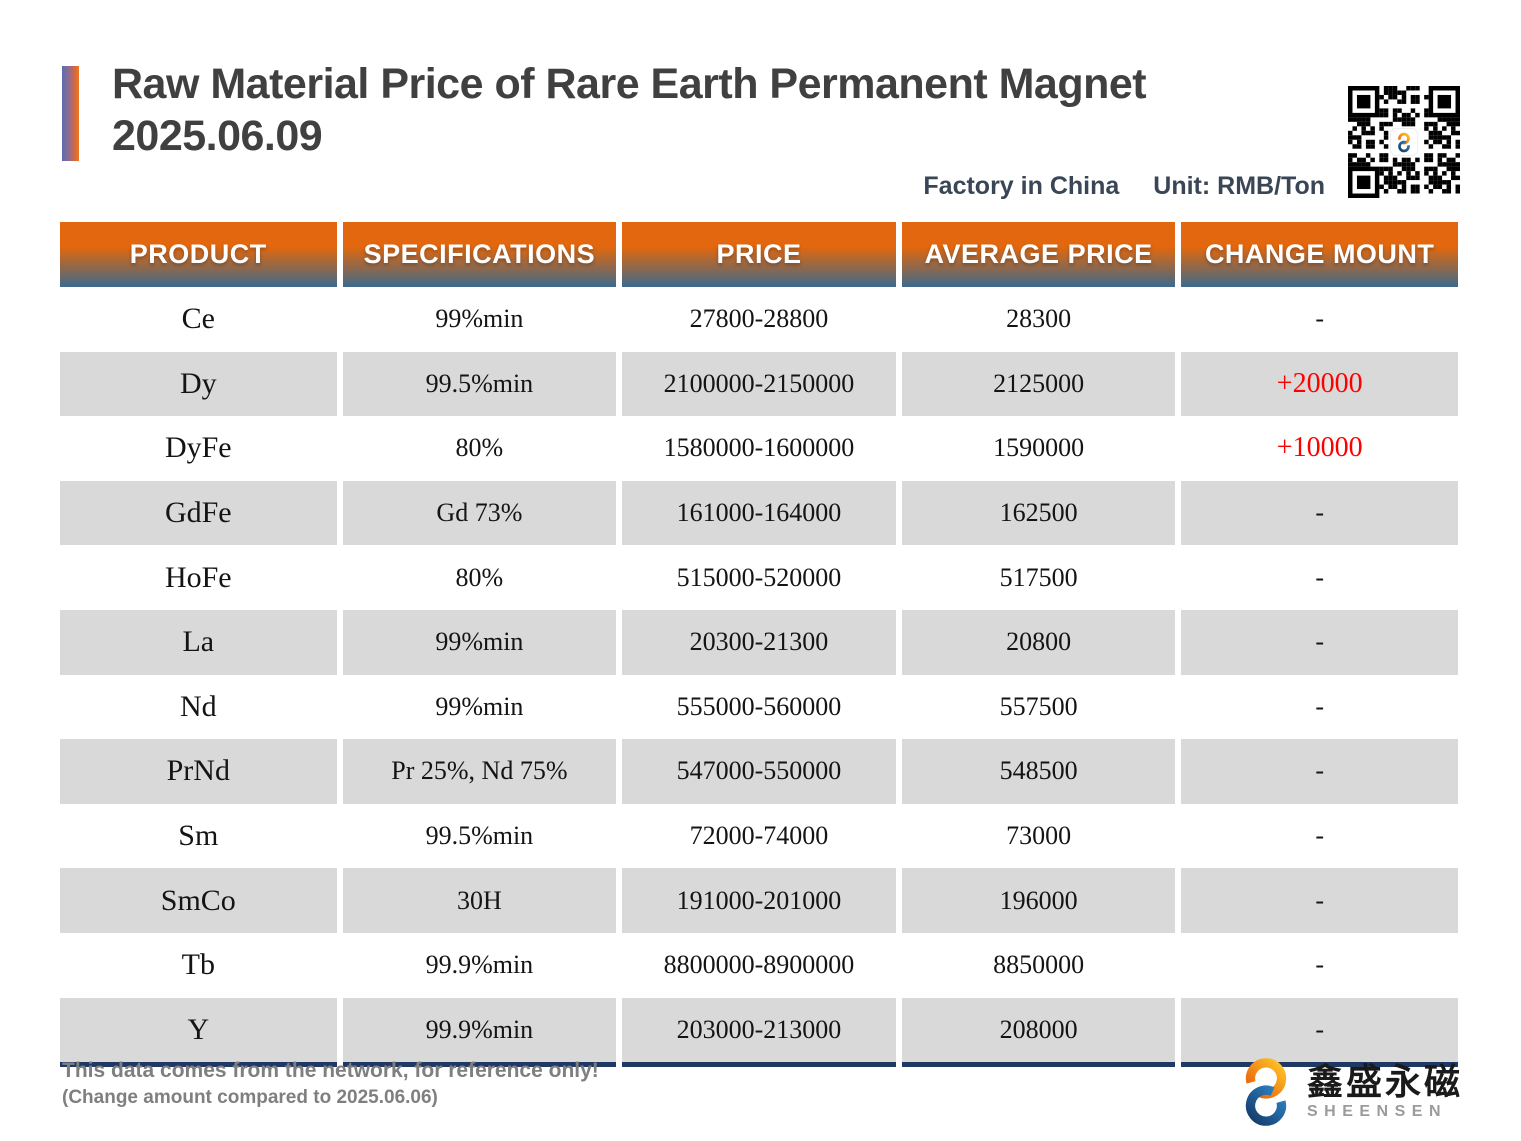  I want to click on column-header-specifications: SPECIFICATIONS, so click(478, 254).